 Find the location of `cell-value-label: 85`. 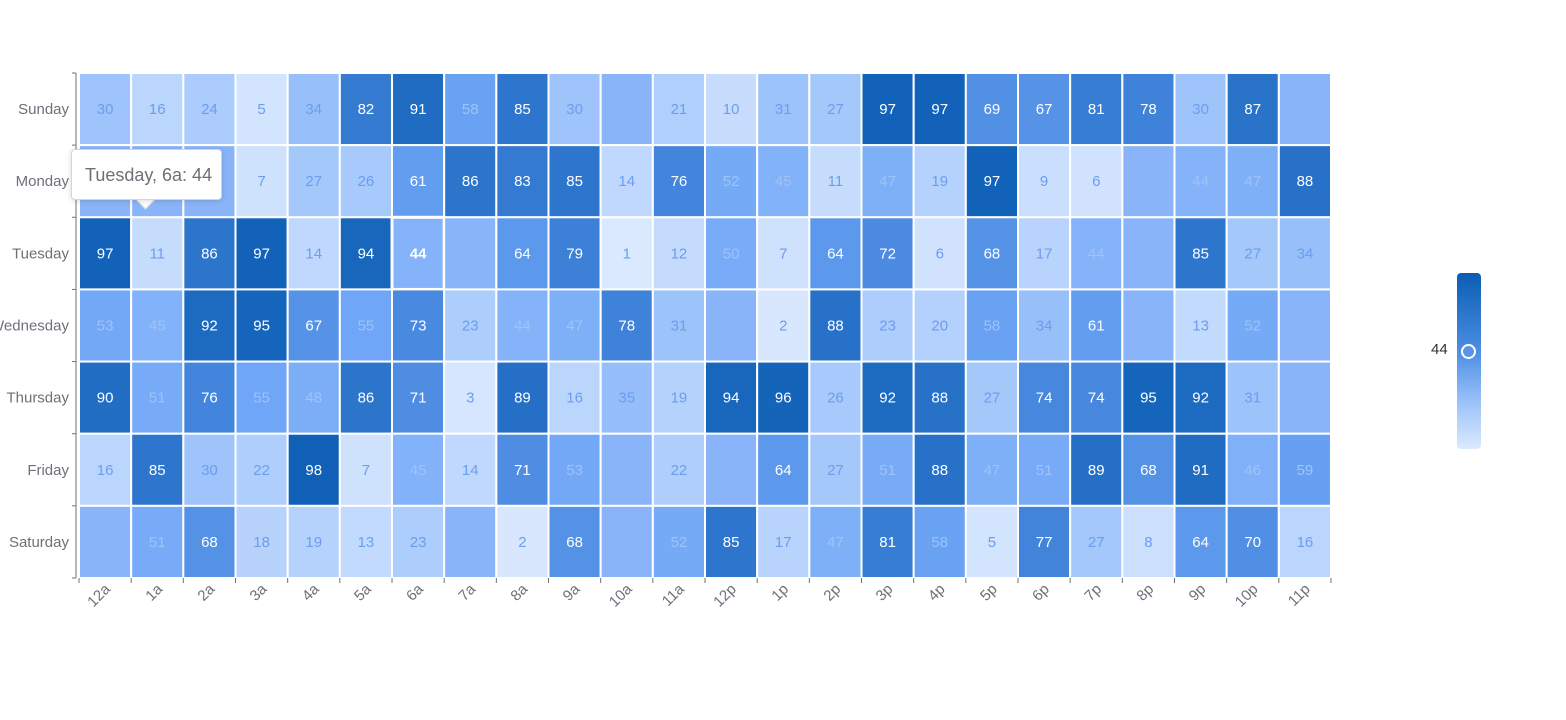

cell-value-label: 85 is located at coordinates (731, 542).